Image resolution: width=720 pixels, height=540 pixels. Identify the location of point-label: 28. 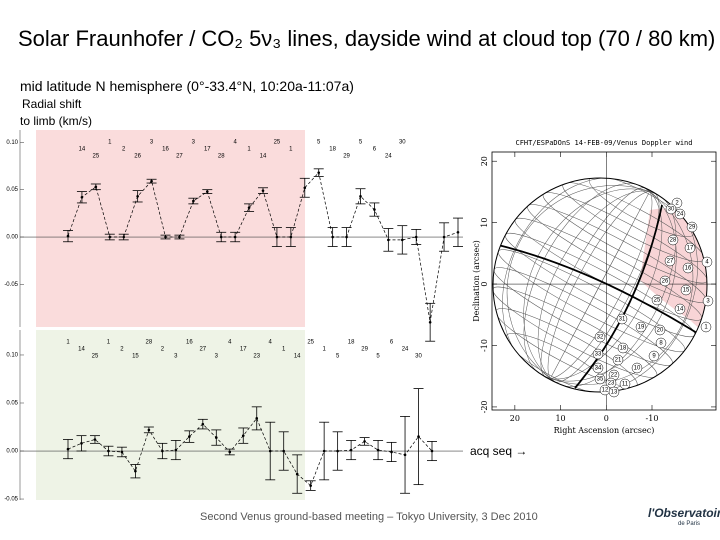
(149, 343).